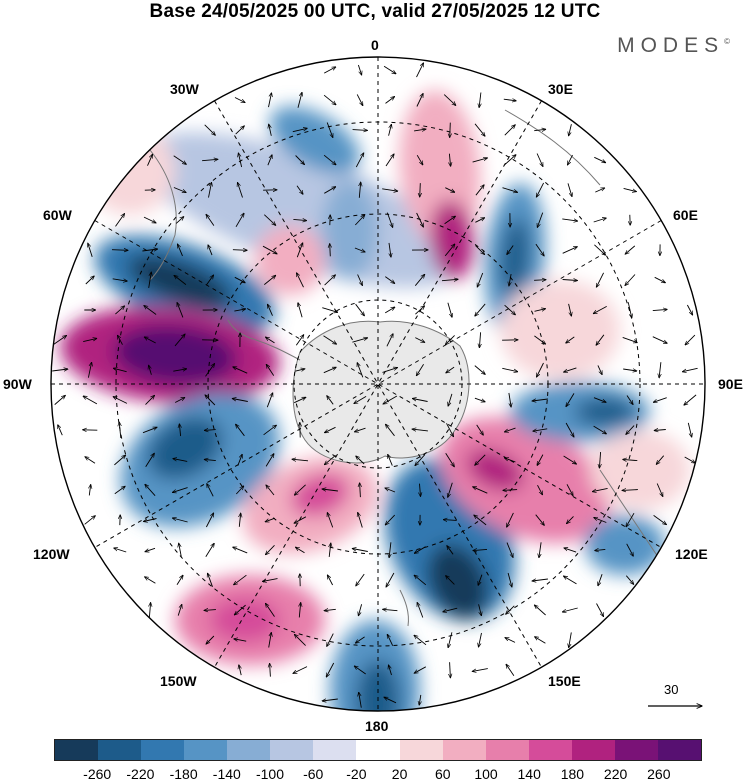 The height and width of the screenshot is (783, 750). I want to click on colorbar-tick-label: 100, so click(486, 774).